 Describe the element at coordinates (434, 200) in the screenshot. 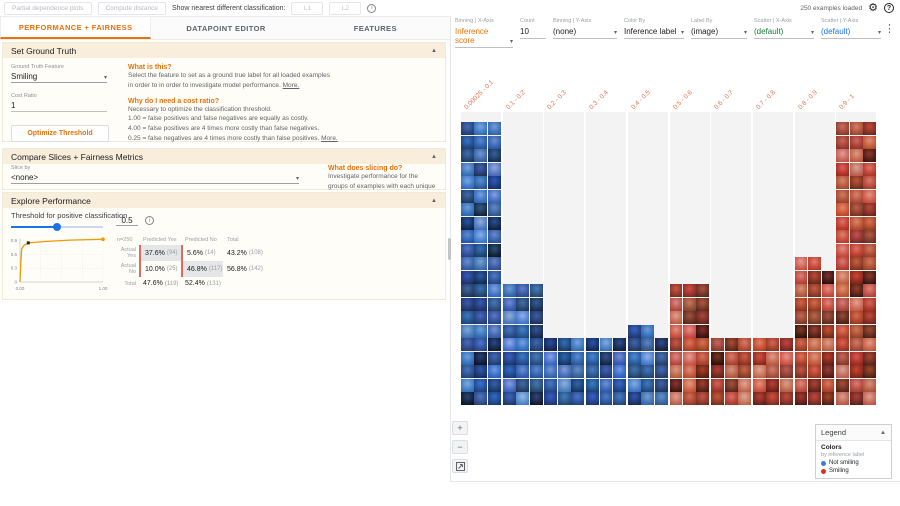

I see `collapse-caret-icon: ▲` at that location.